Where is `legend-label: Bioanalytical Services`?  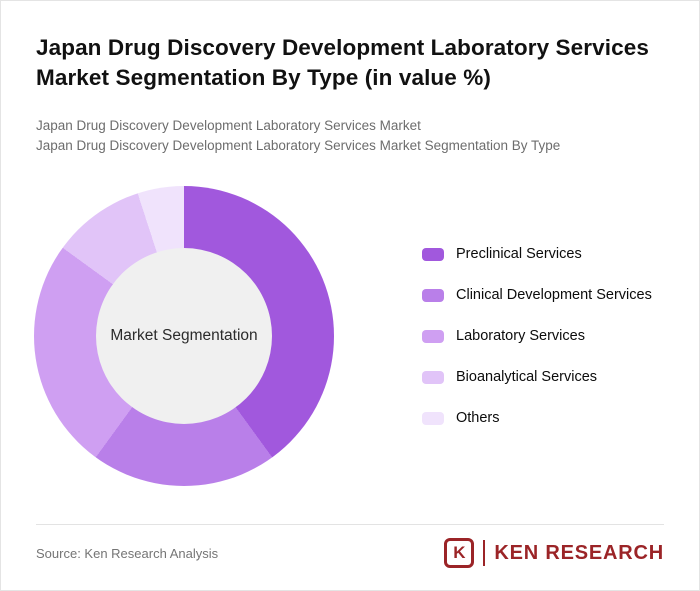 legend-label: Bioanalytical Services is located at coordinates (527, 377).